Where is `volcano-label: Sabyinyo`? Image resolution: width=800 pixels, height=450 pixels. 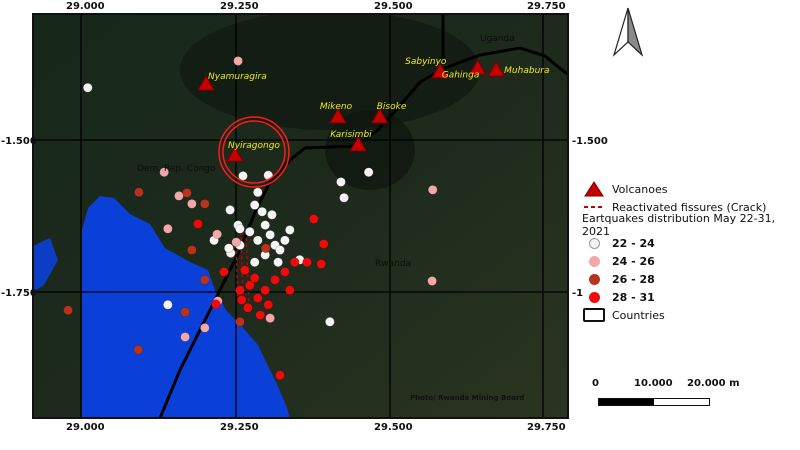
volcano-label: Sabyinyo is located at coordinates (426, 62).